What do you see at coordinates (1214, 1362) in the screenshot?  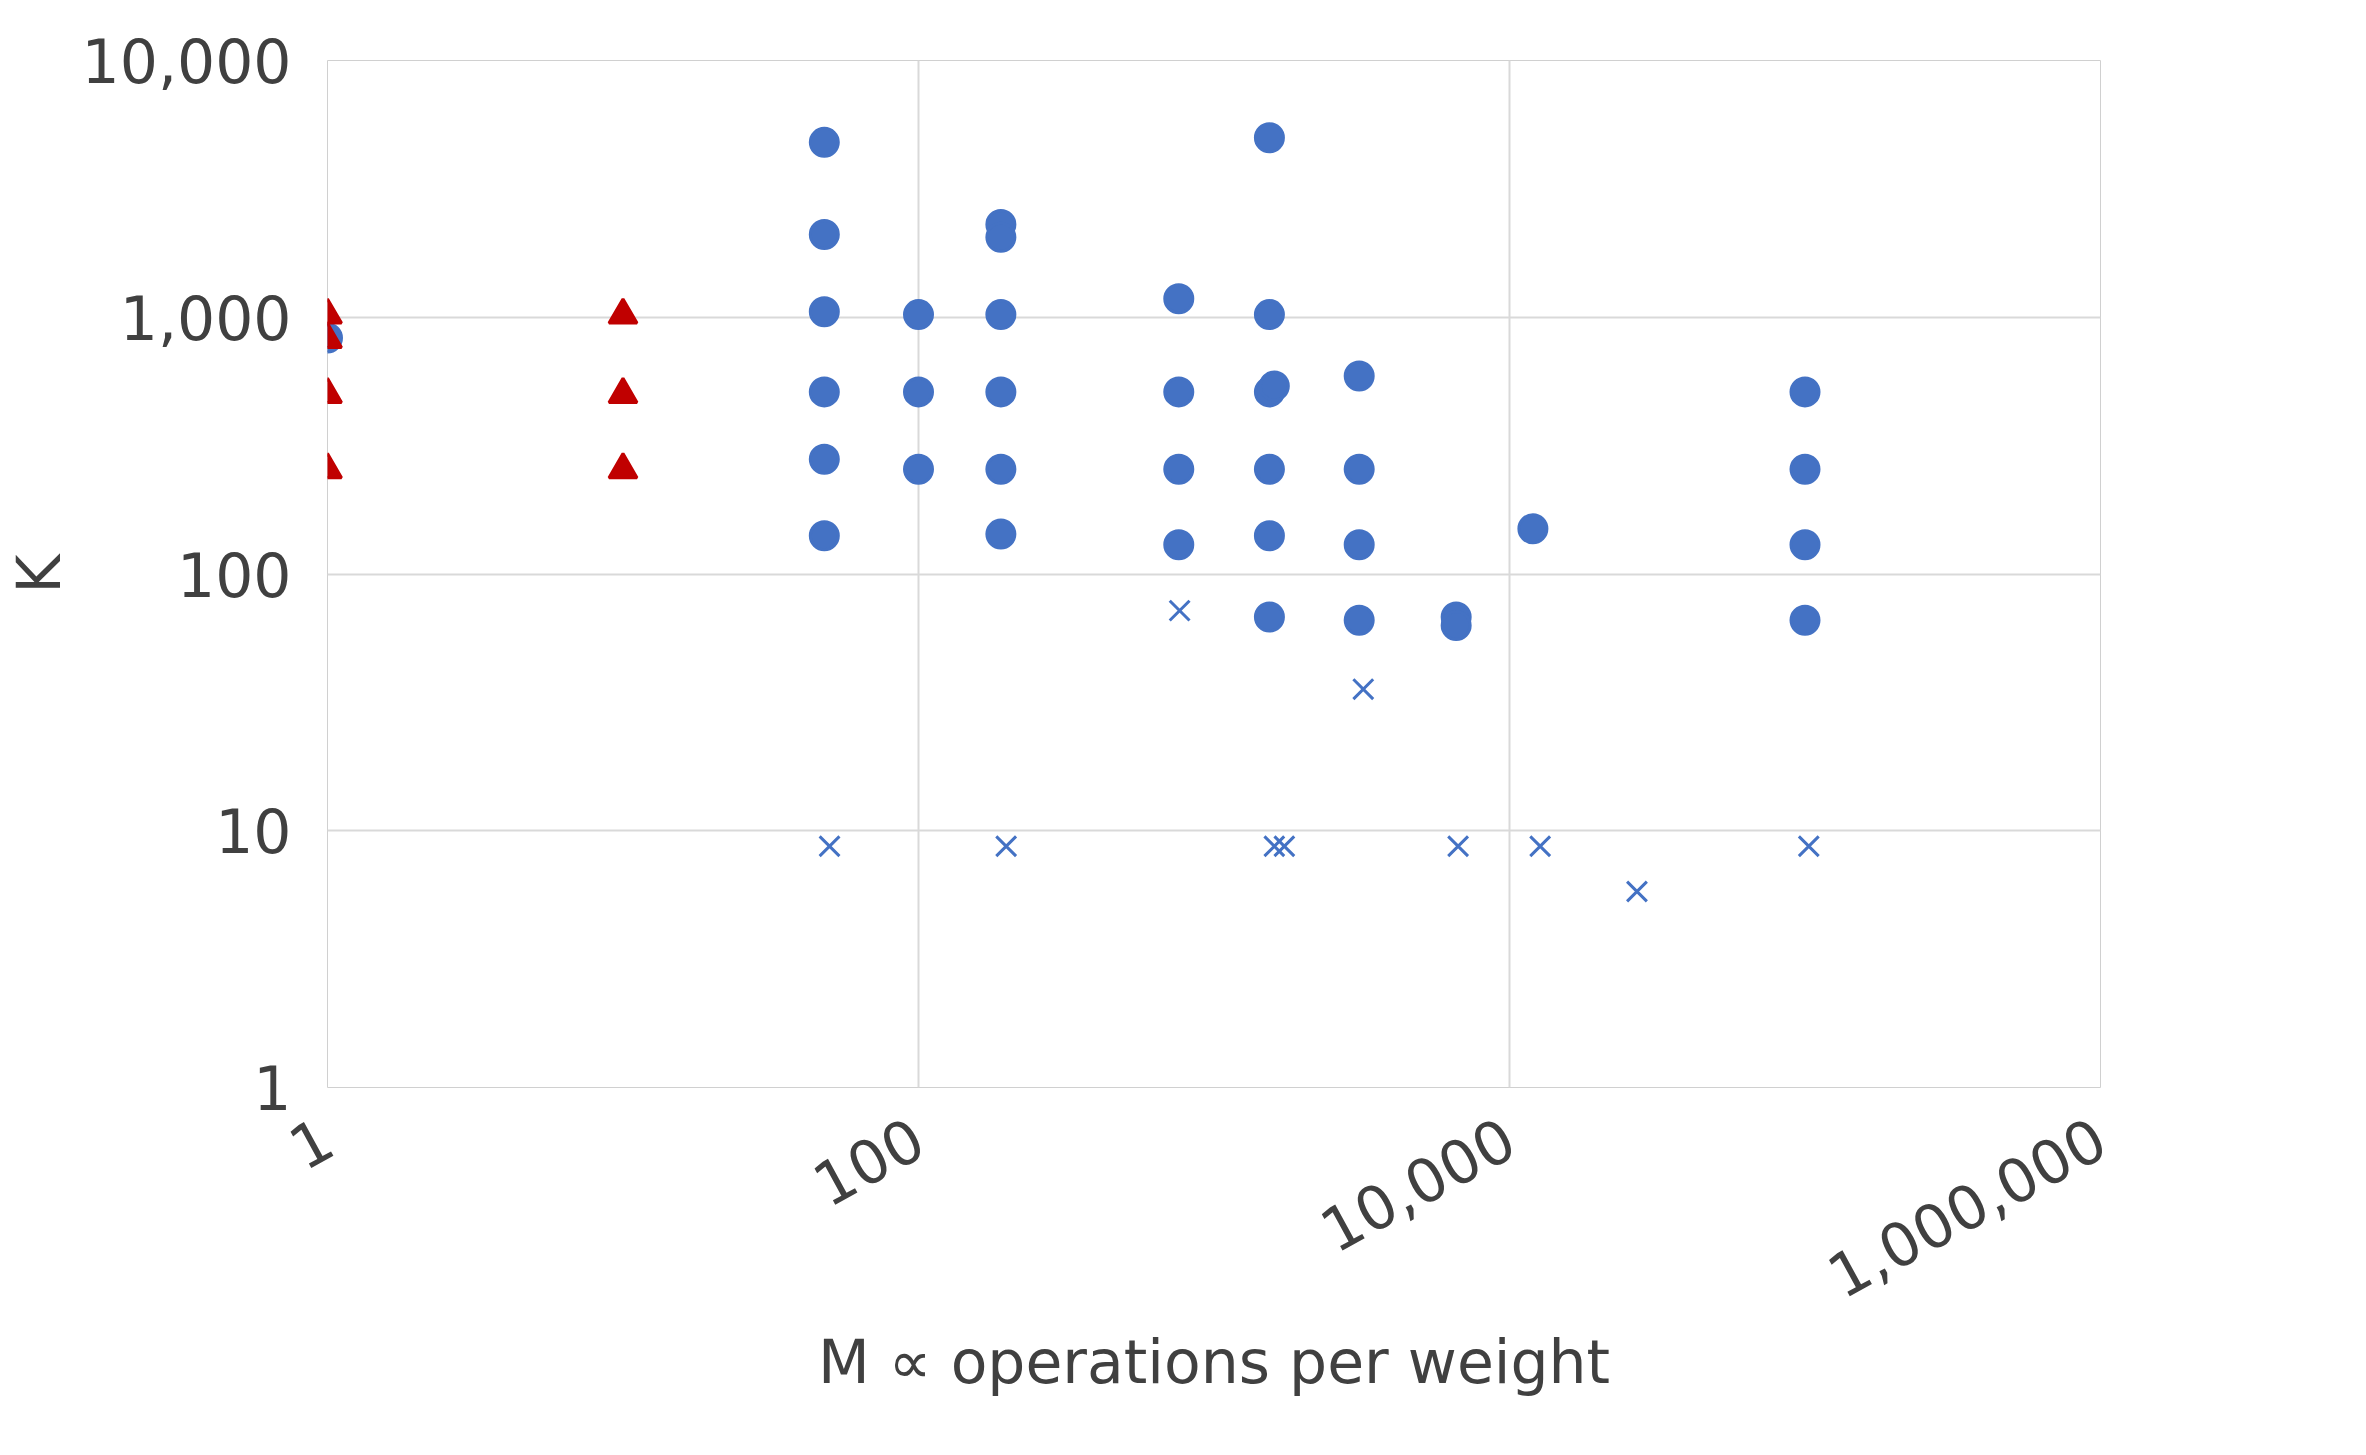 I see `x-axis-title: M ∝ operations per weight` at bounding box center [1214, 1362].